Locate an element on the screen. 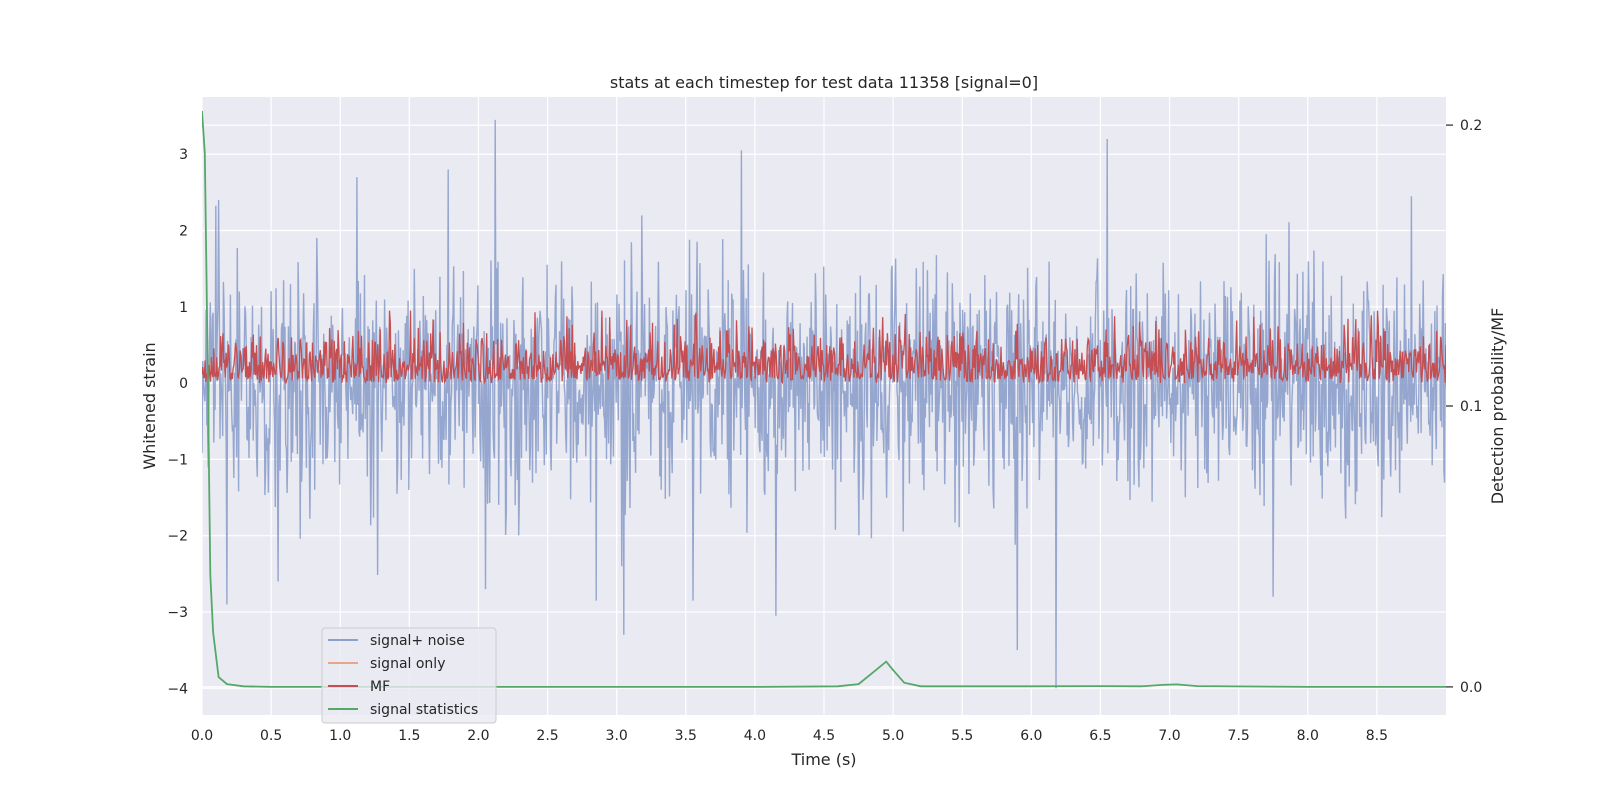 The height and width of the screenshot is (804, 1600). x-tick-label: 6.0 is located at coordinates (1031, 736).